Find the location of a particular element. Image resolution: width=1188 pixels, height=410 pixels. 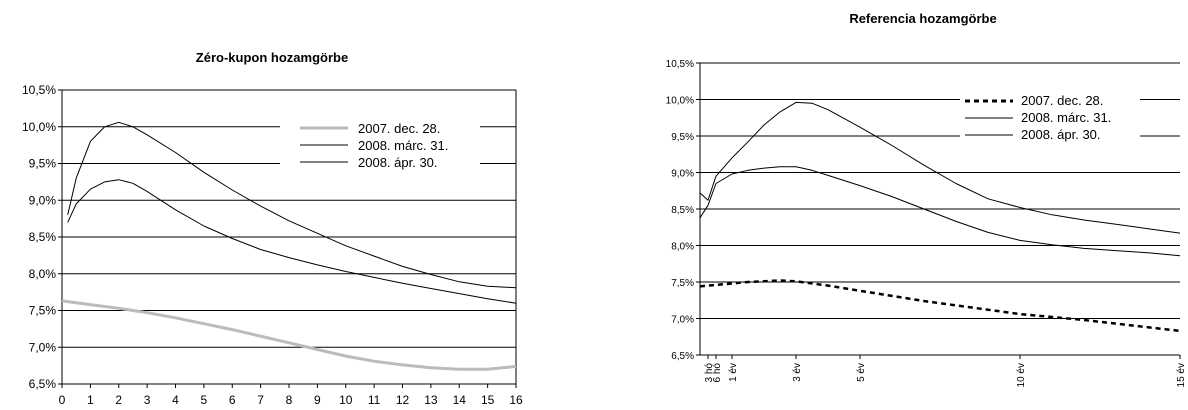

x-tick-label: 16 is located at coordinates (516, 400).